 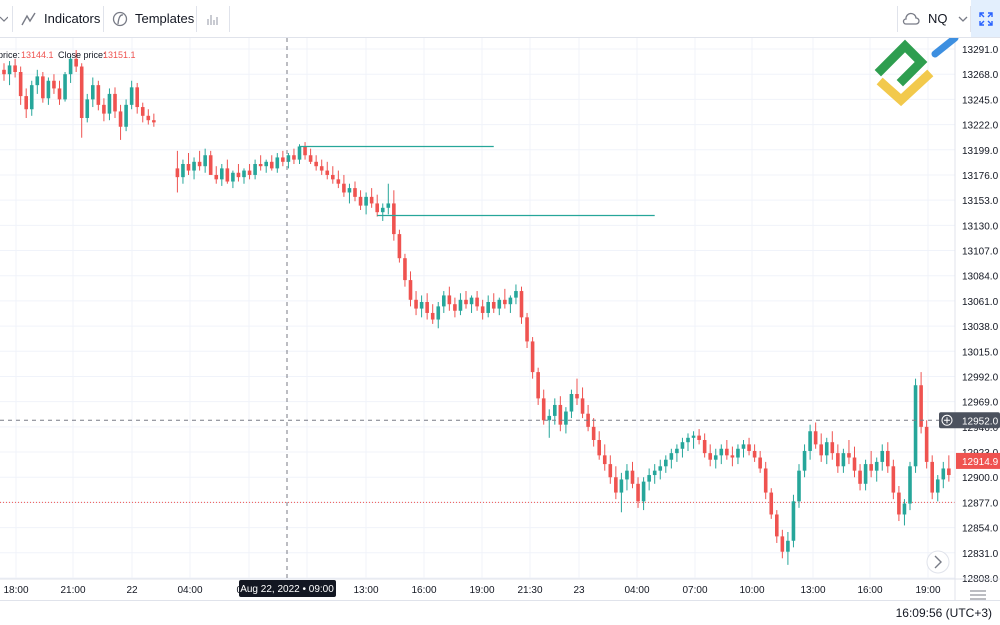 What do you see at coordinates (15, 590) in the screenshot?
I see `x-tick-label: 18:00` at bounding box center [15, 590].